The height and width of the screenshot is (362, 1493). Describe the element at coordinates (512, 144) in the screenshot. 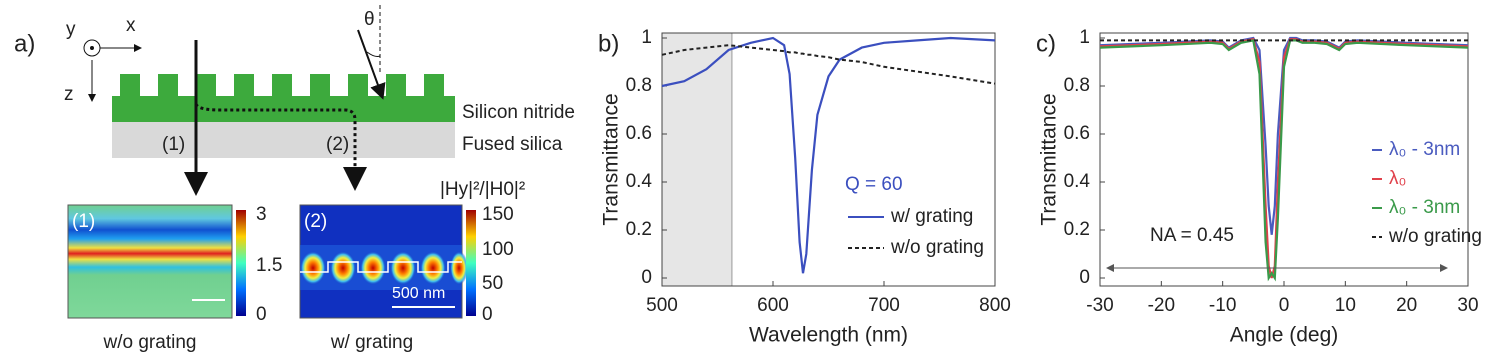

I see `layer-label: Fused silica` at that location.